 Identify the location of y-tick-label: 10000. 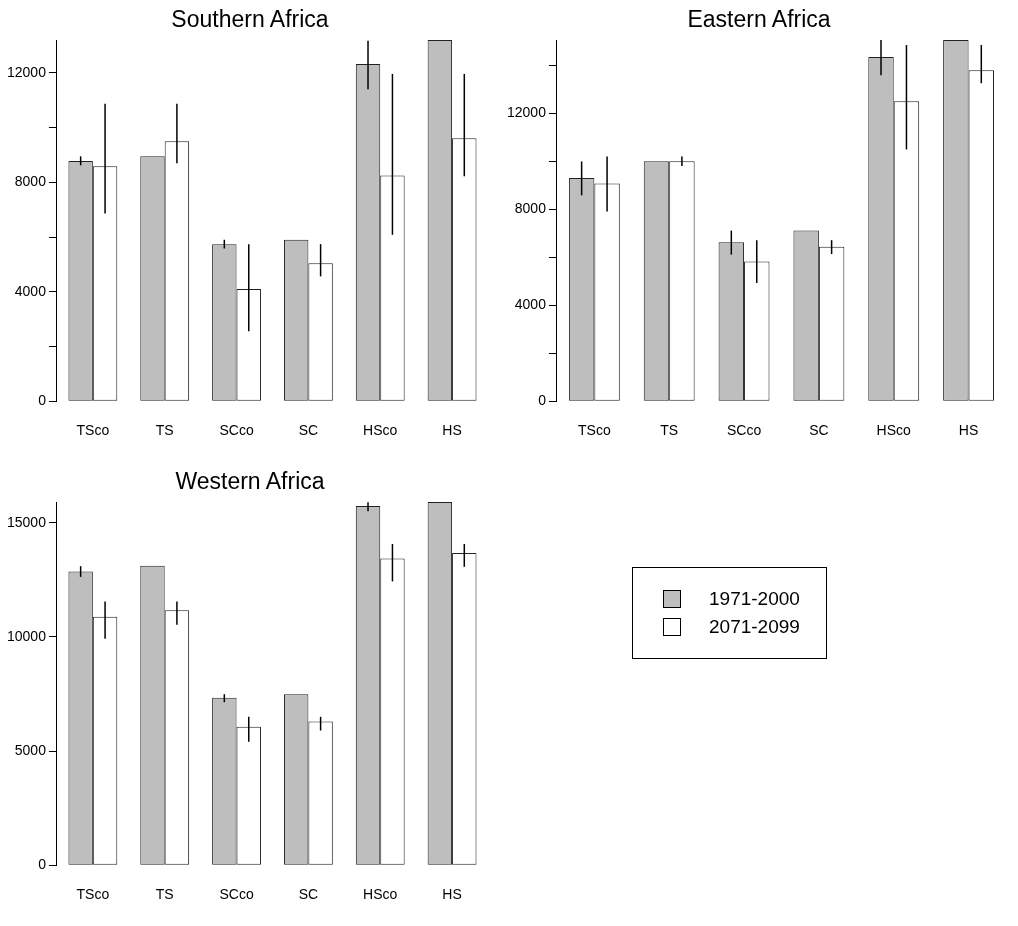
(26, 635).